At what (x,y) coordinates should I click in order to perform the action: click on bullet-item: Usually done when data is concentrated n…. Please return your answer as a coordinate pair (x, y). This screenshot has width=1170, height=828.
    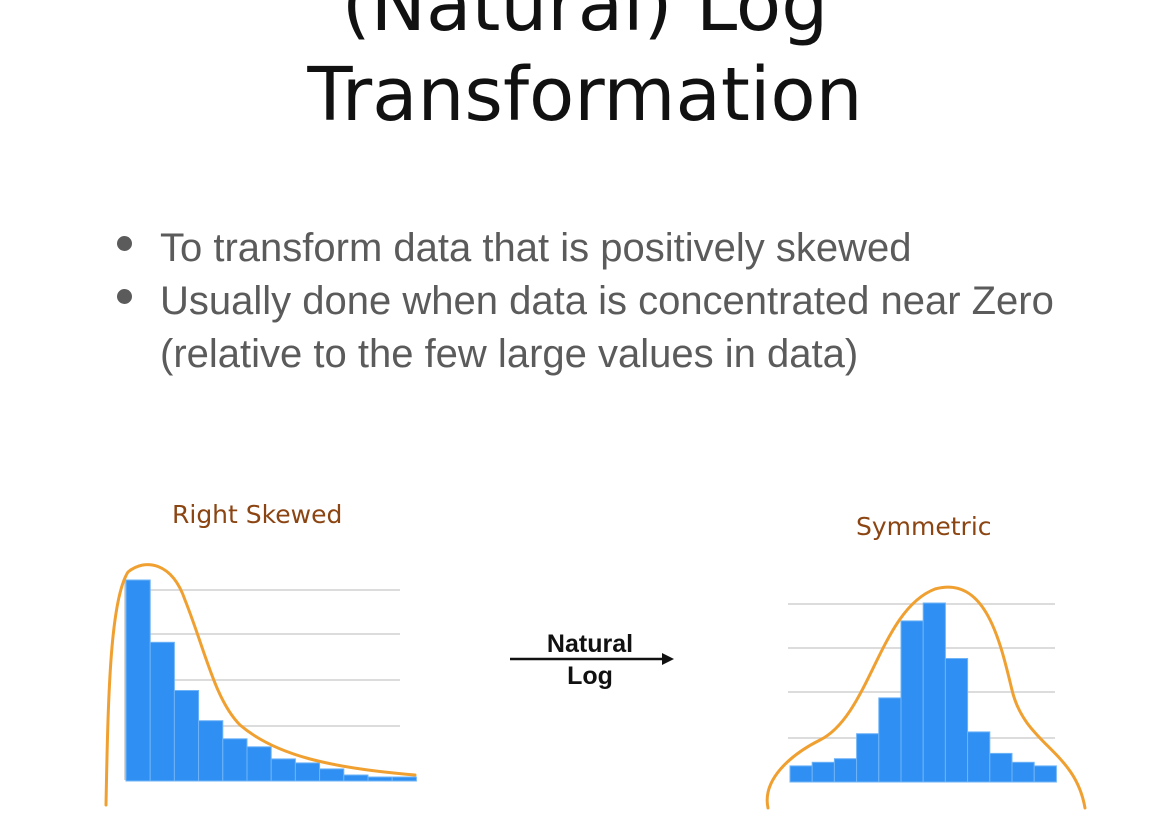
    Looking at the image, I should click on (592, 328).